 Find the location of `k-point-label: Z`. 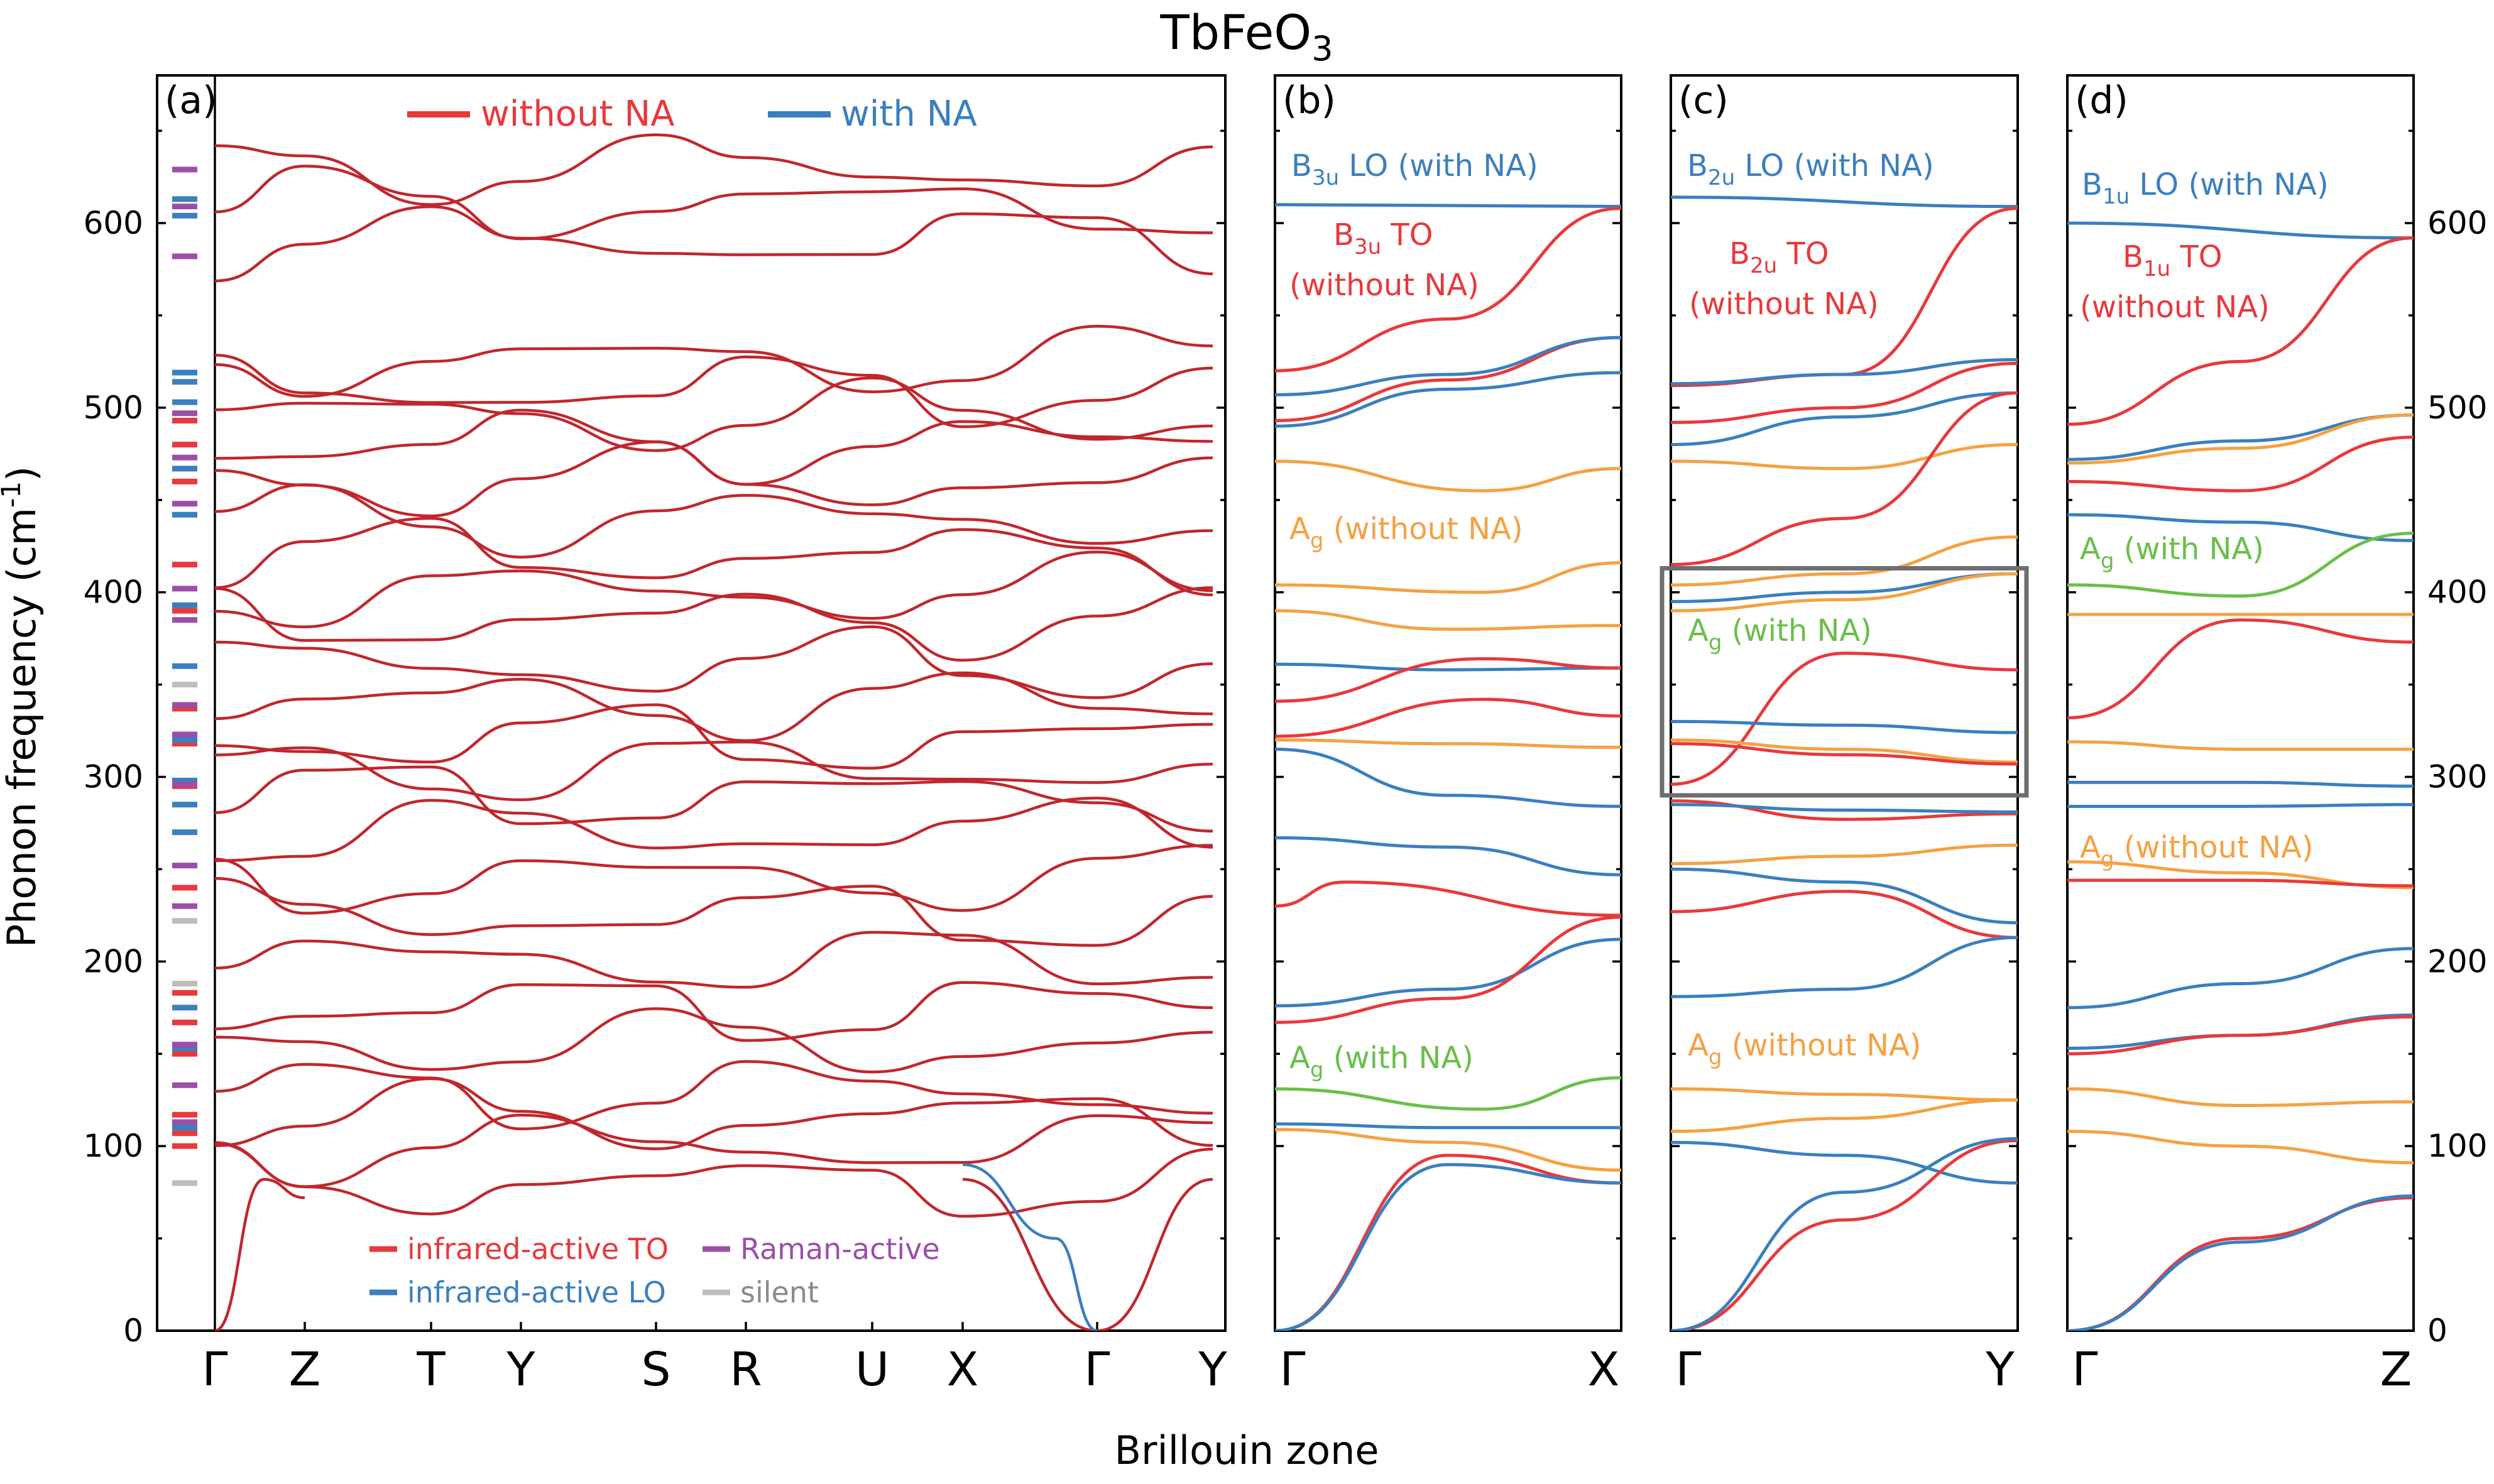

k-point-label: Z is located at coordinates (305, 1370).